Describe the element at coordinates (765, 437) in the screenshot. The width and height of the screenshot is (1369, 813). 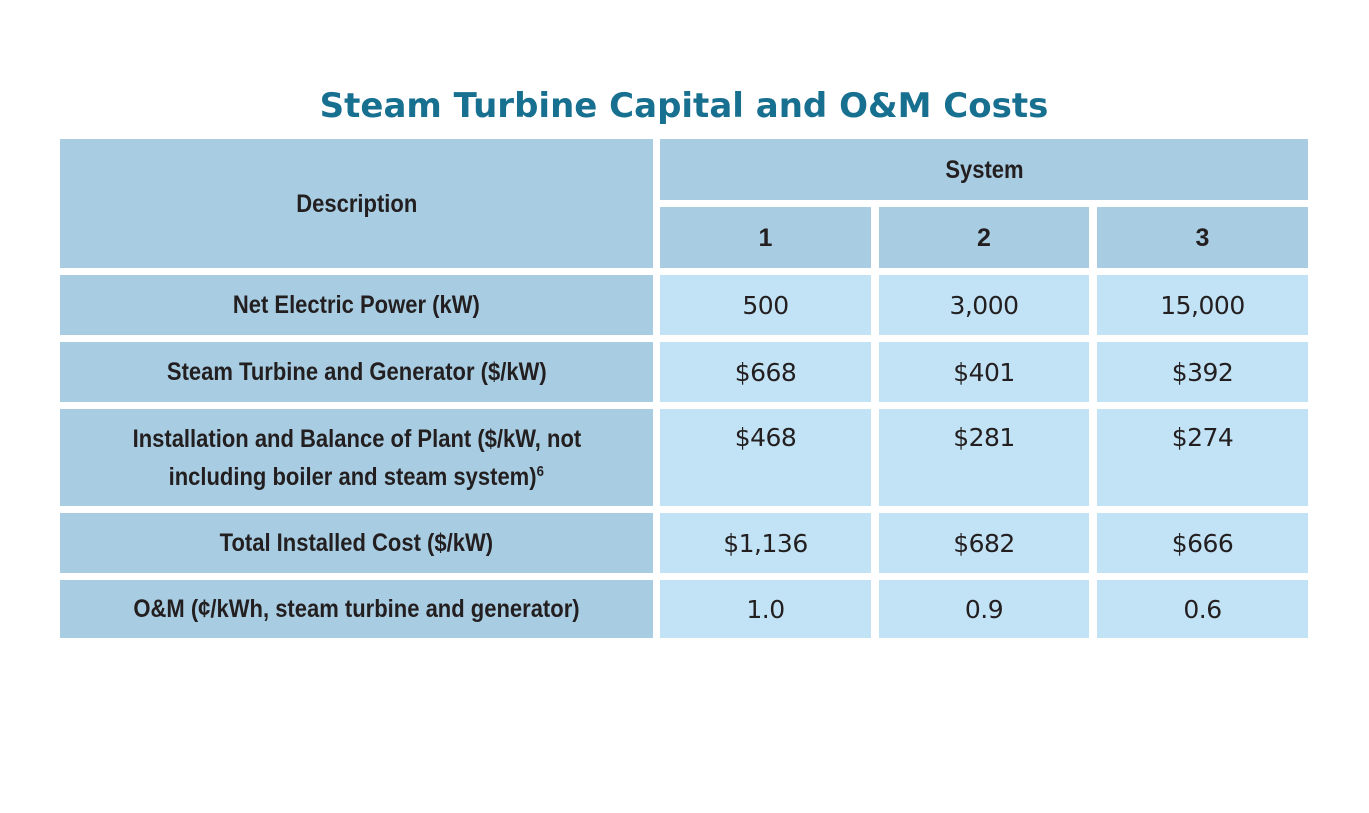
I see `value-installation-system-1: $468` at that location.